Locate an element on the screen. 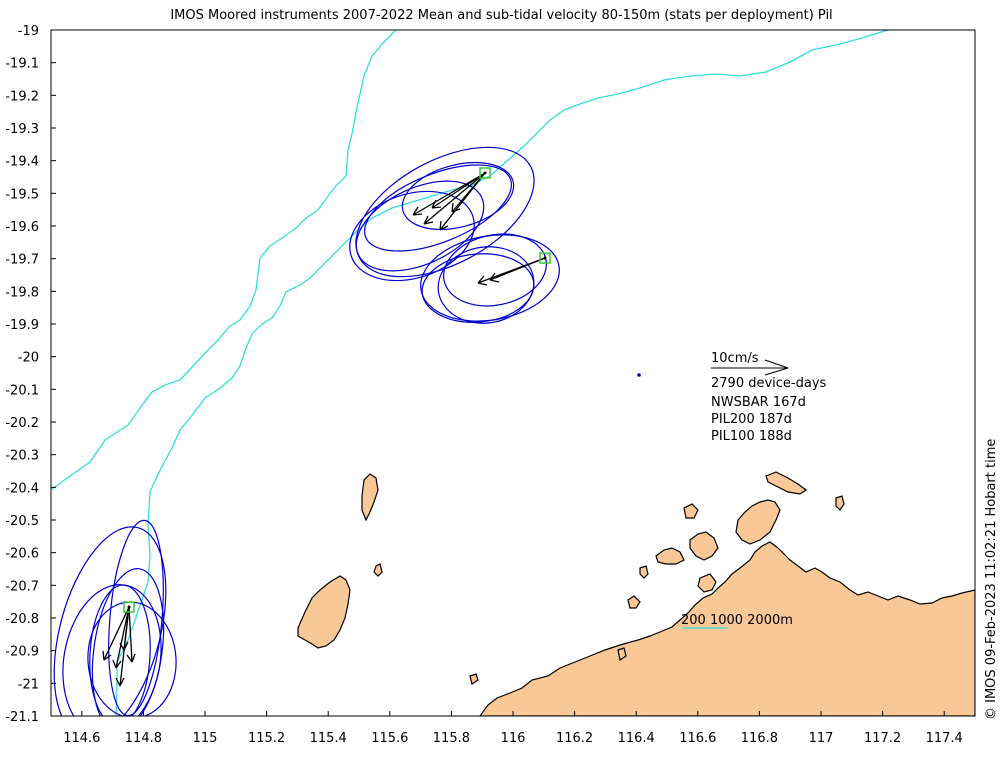 The width and height of the screenshot is (1003, 760). island-small-b is located at coordinates (786, 483).